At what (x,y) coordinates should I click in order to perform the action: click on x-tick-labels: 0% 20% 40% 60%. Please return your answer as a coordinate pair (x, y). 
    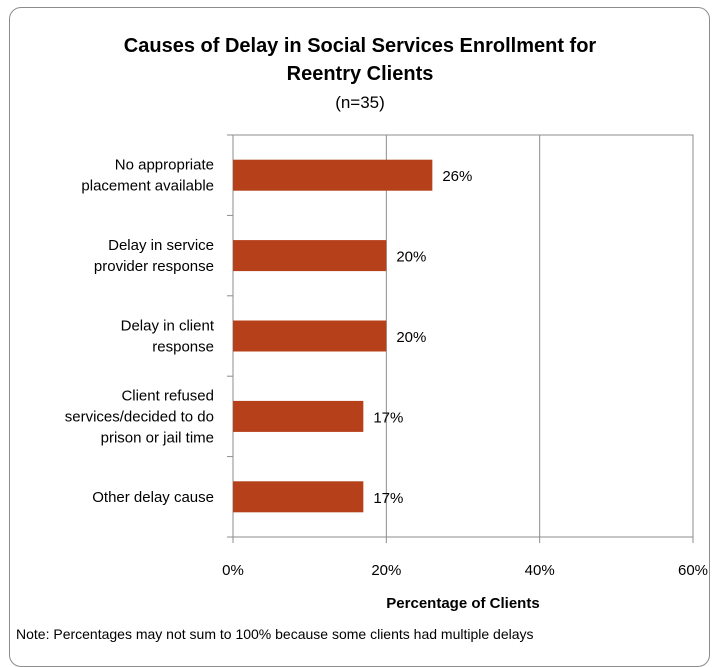
    Looking at the image, I should click on (465, 570).